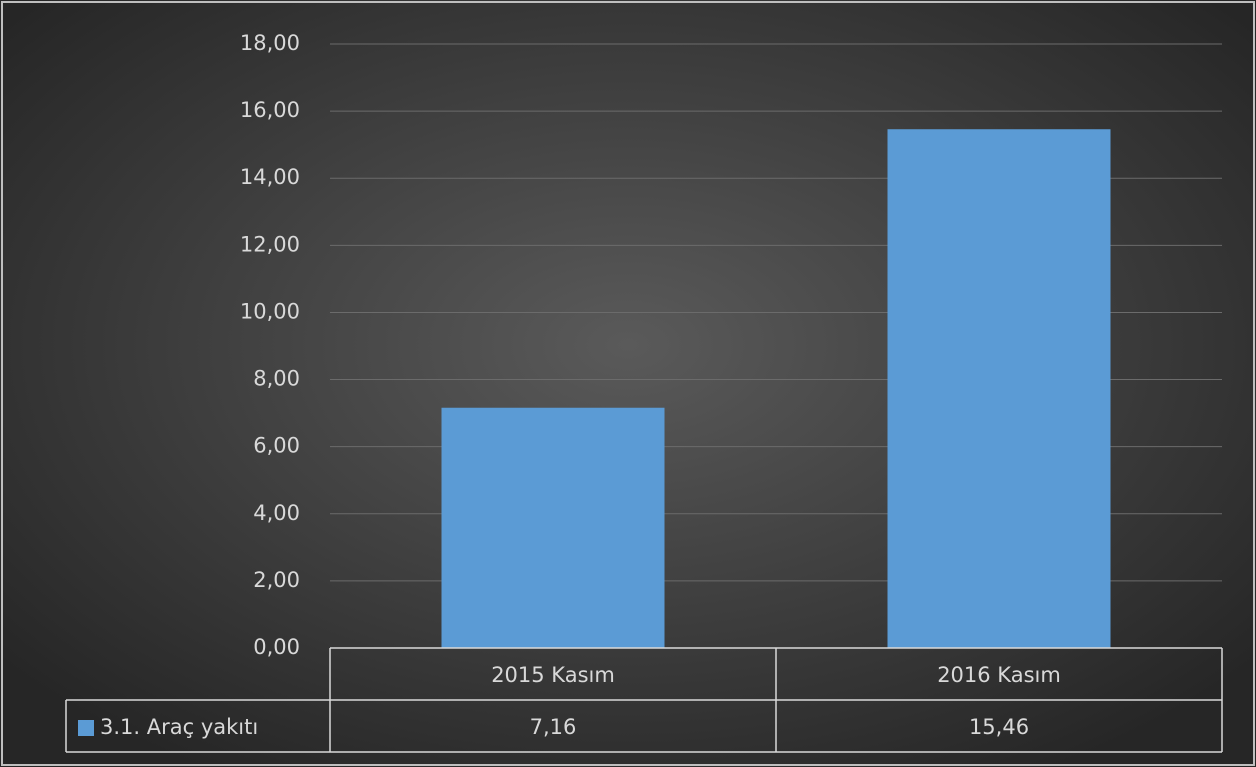  I want to click on y-tick-label: 18,00, so click(270, 43).